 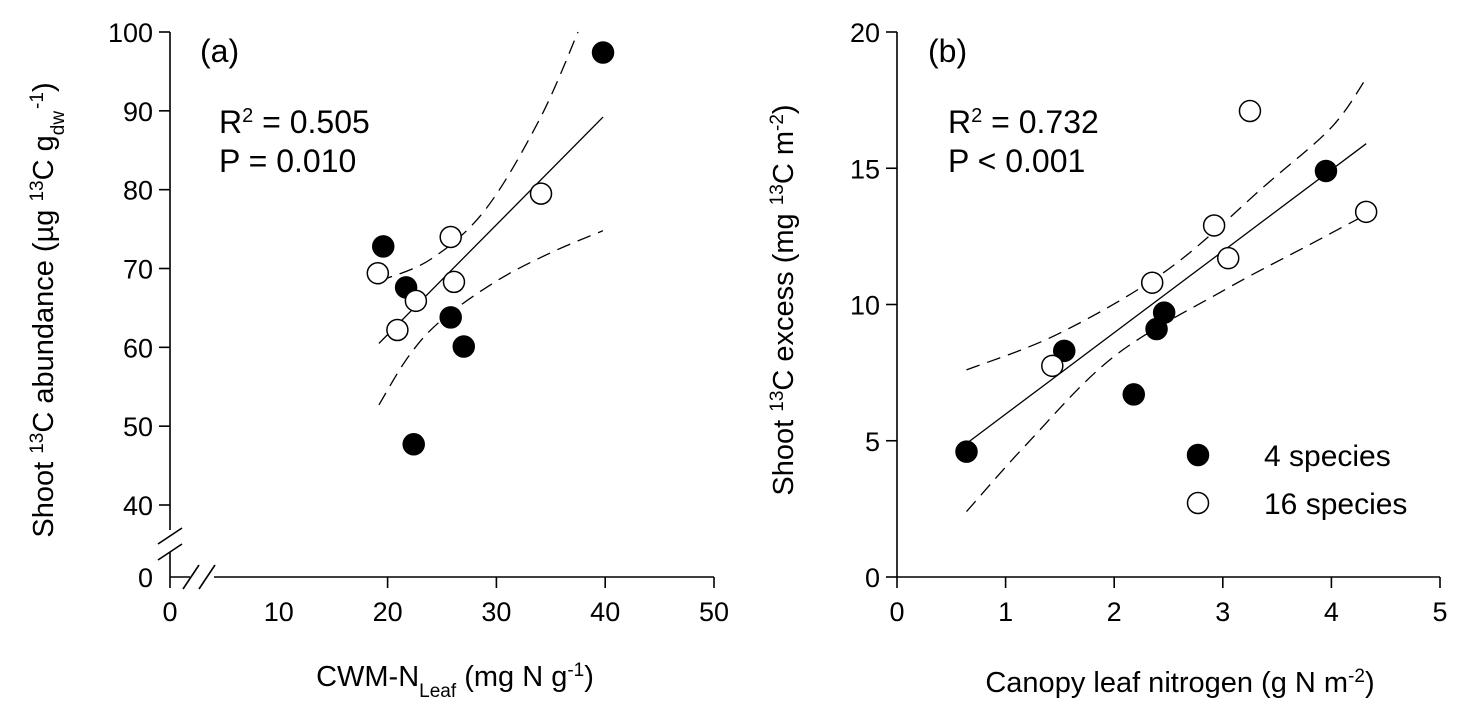 I want to click on panel-b-y-tick-label: 5, so click(x=872, y=442).